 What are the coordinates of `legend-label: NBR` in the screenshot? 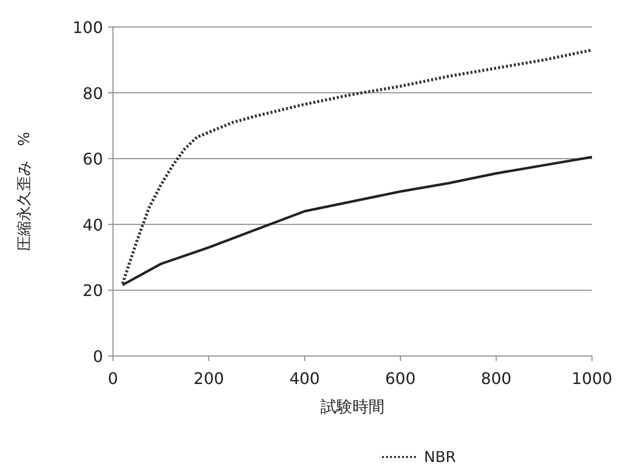 It's located at (440, 457).